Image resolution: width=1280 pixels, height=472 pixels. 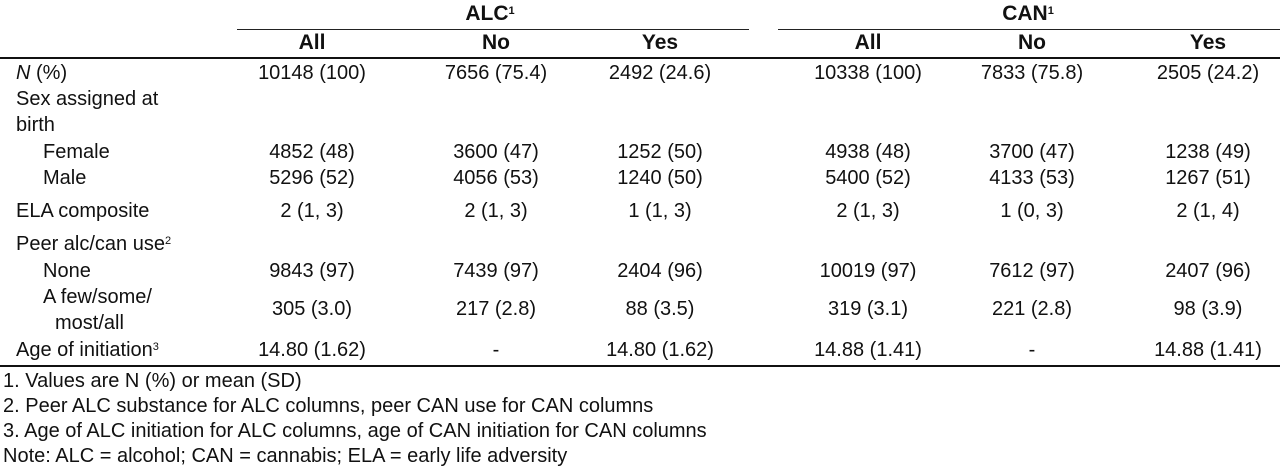 I want to click on row-label-peer: Peer alc/can use2, so click(x=93, y=244).